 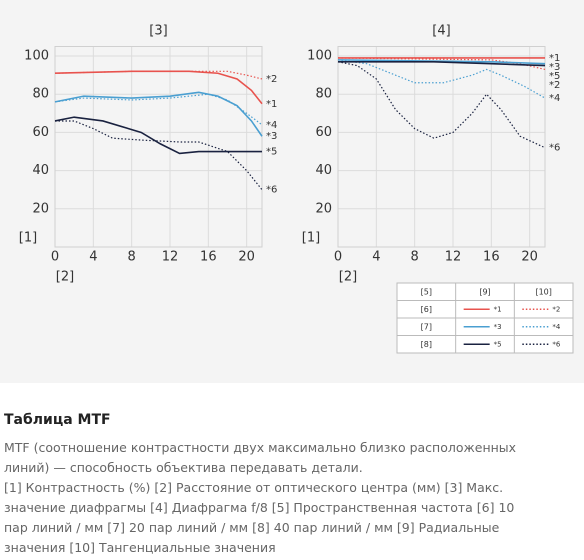 What do you see at coordinates (158, 31) in the screenshot?
I see `chart-title: [3]` at bounding box center [158, 31].